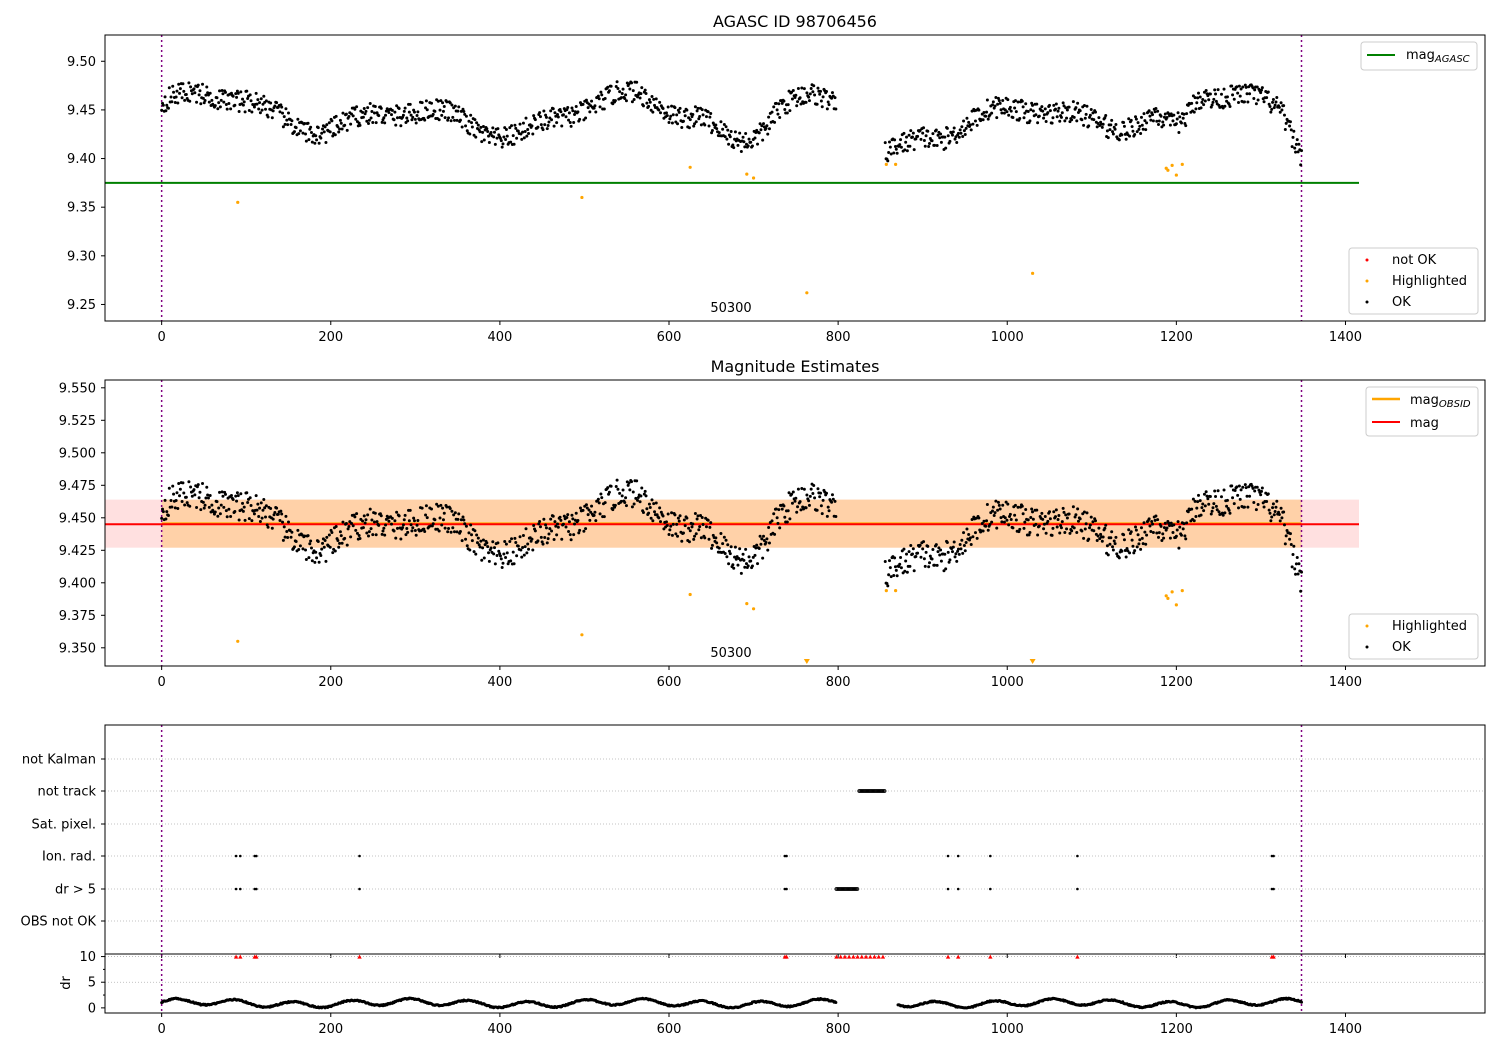 This screenshot has height=1050, width=1500. What do you see at coordinates (896, 591) in the screenshot?
I see `highlighted-point` at bounding box center [896, 591].